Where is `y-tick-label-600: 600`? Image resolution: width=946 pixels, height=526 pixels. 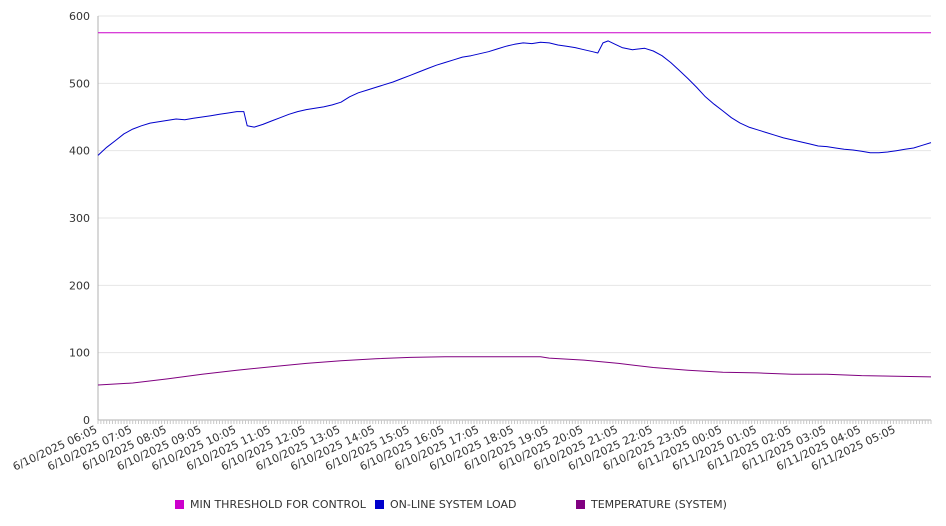
y-tick-label-600: 600 is located at coordinates (79, 16).